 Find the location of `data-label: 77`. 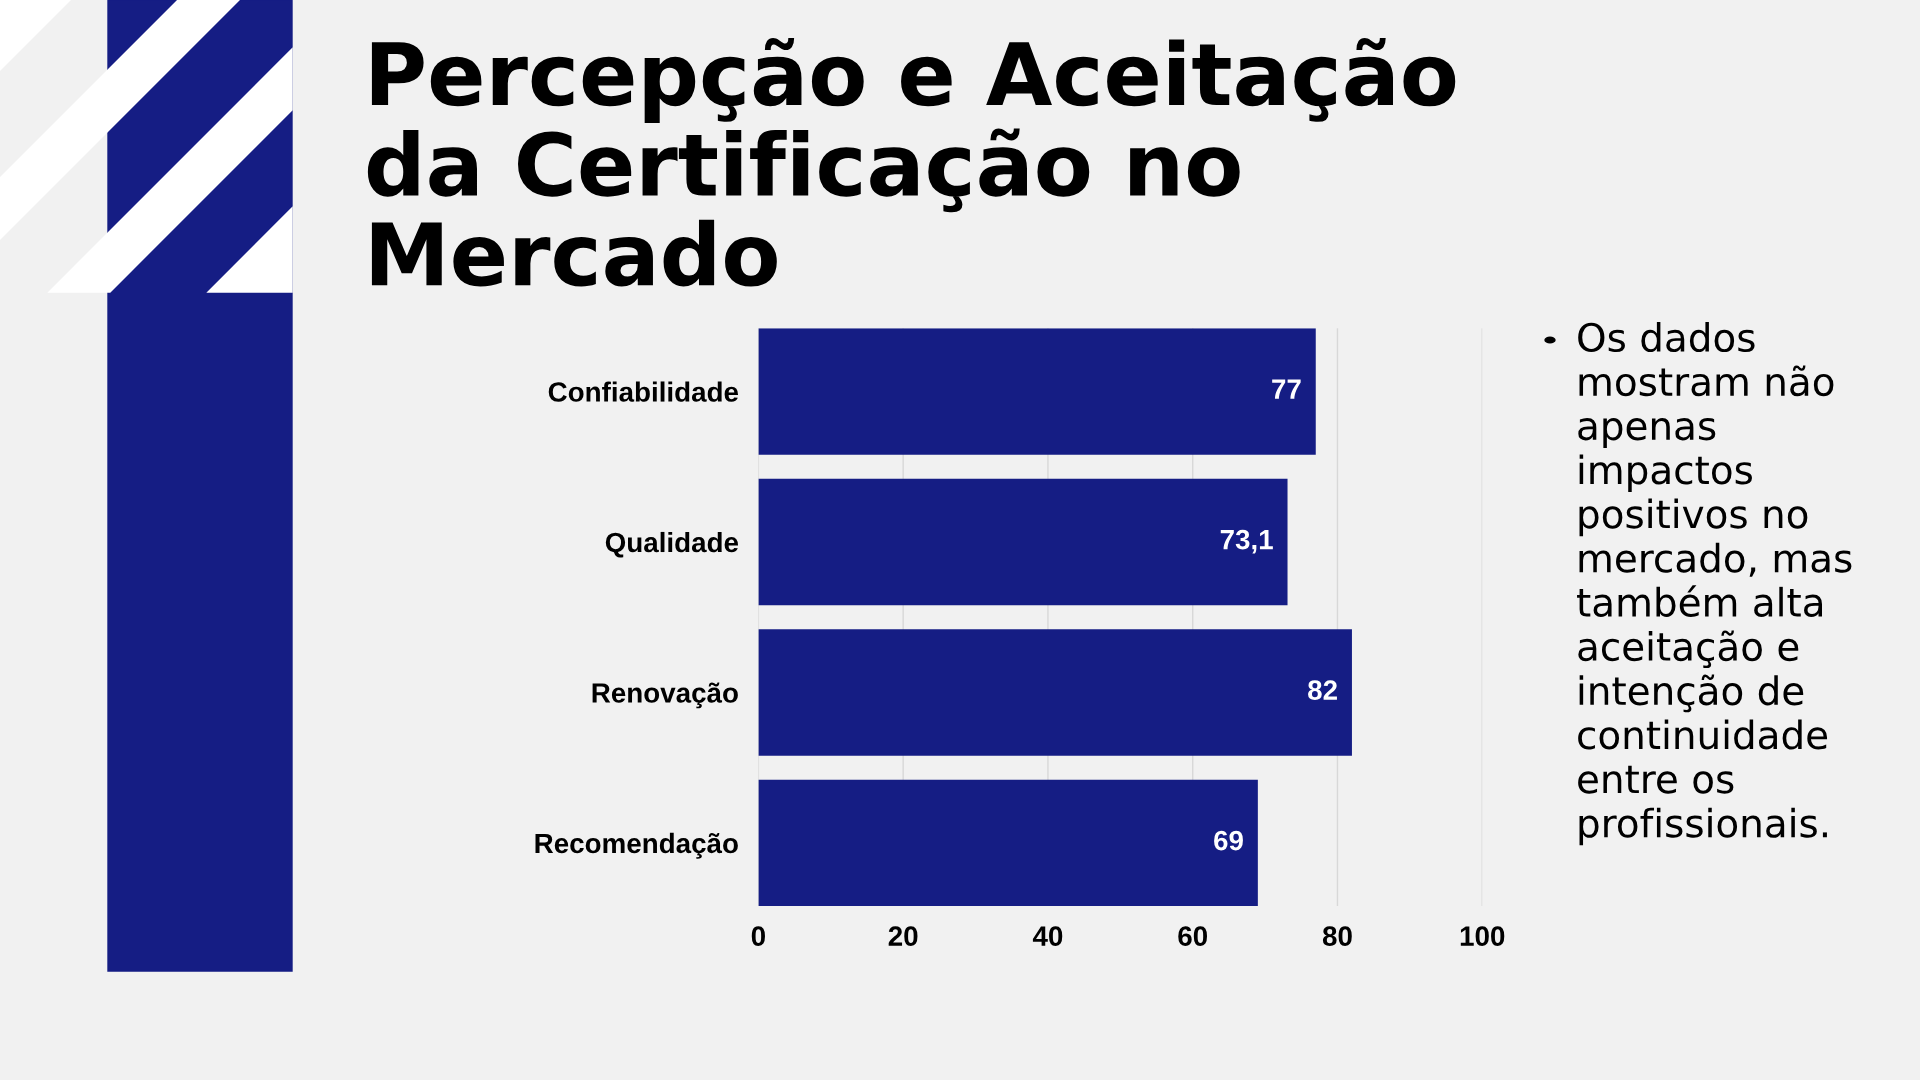

data-label: 77 is located at coordinates (1286, 389).